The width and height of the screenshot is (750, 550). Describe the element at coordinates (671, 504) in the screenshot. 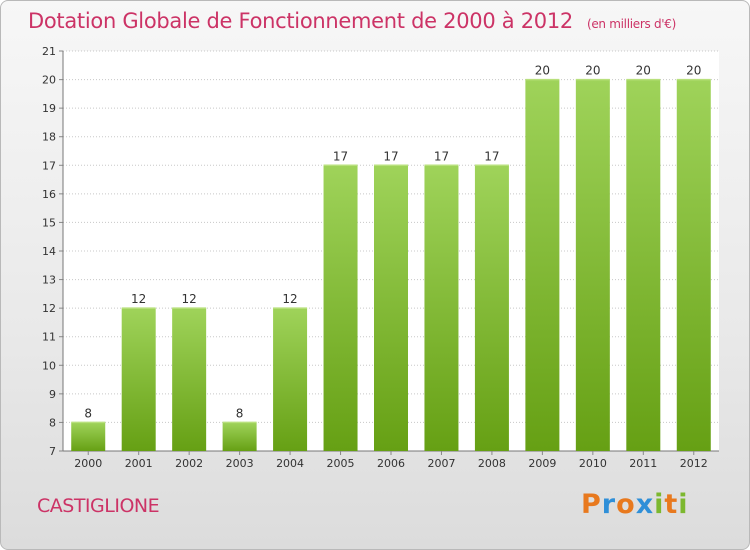

I see `logo-letter: t` at that location.